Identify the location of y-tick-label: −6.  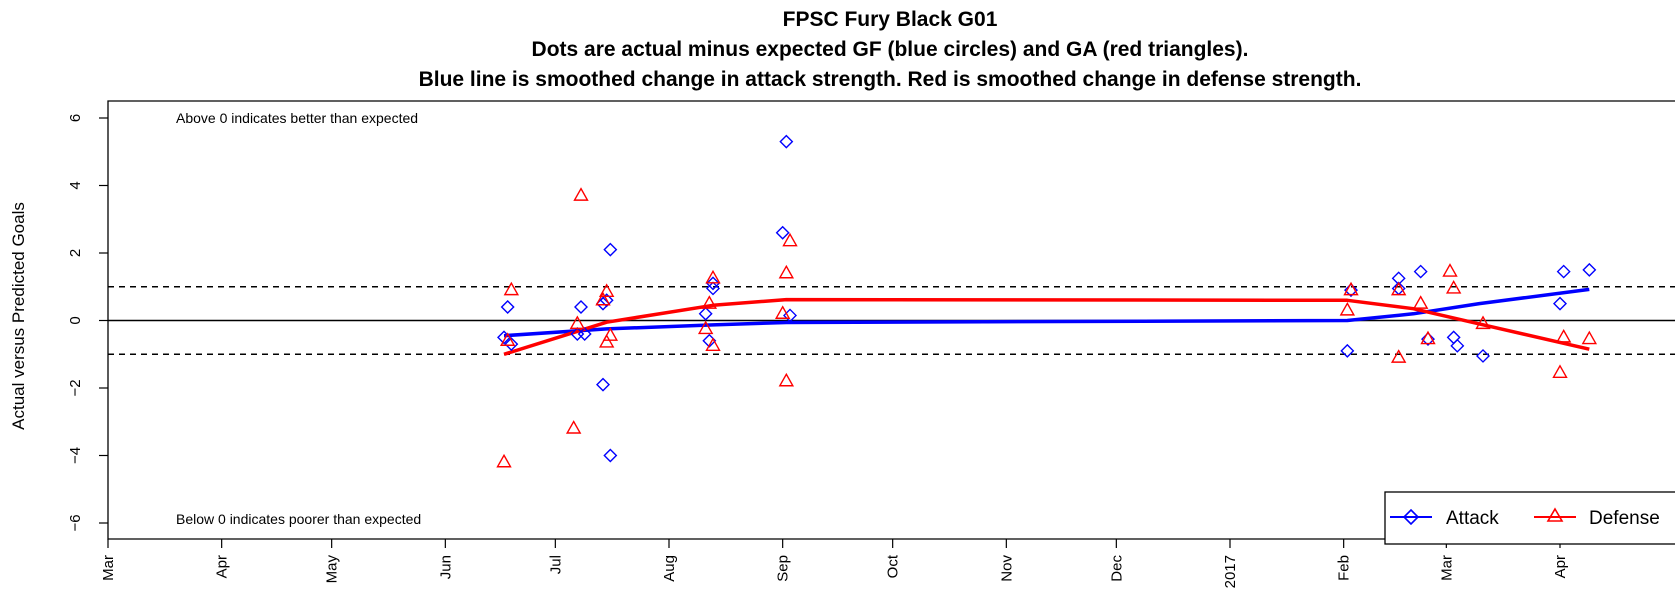
(75, 522).